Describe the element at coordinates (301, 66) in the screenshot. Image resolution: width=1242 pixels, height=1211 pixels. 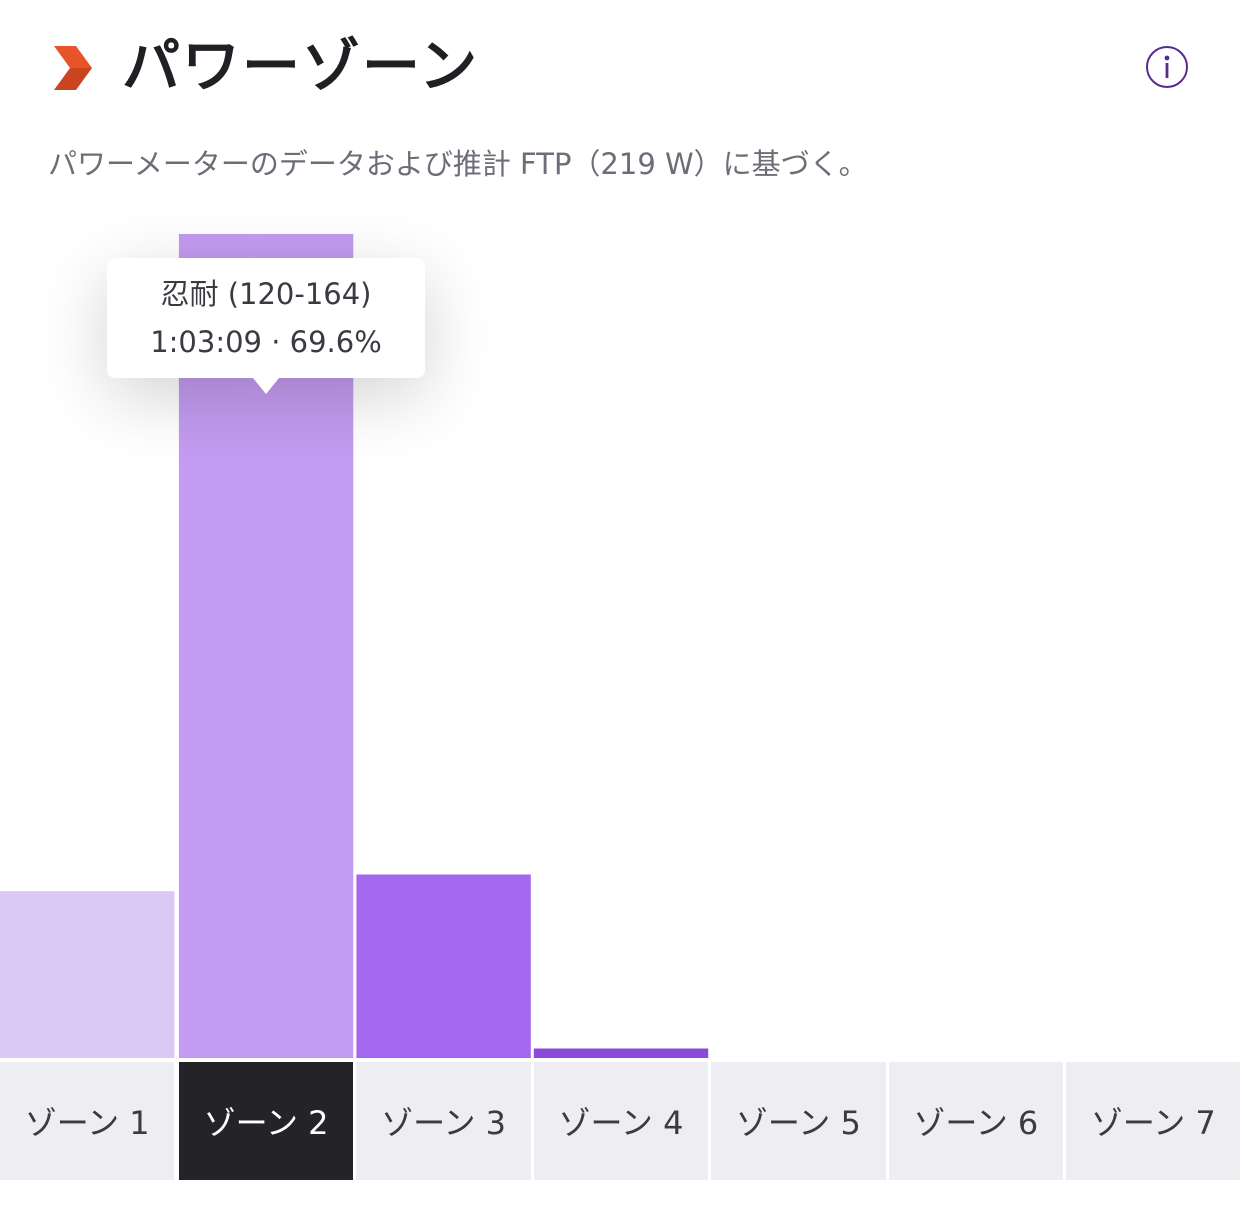
I see `page-title: パワーゾーン` at that location.